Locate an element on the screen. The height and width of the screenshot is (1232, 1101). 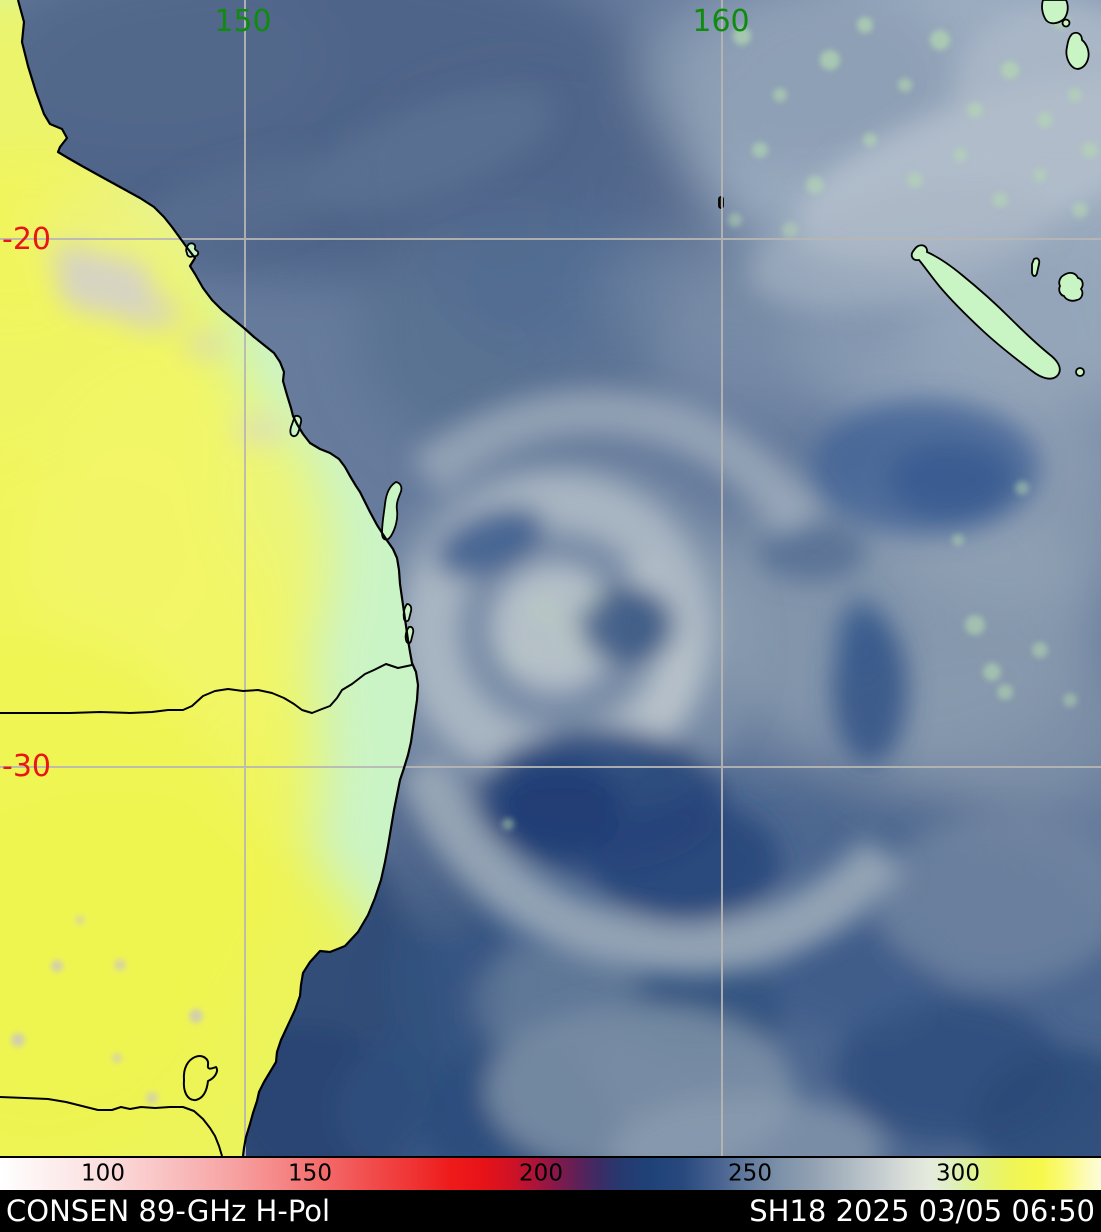
colorbar-tick-100: 100 is located at coordinates (103, 1173).